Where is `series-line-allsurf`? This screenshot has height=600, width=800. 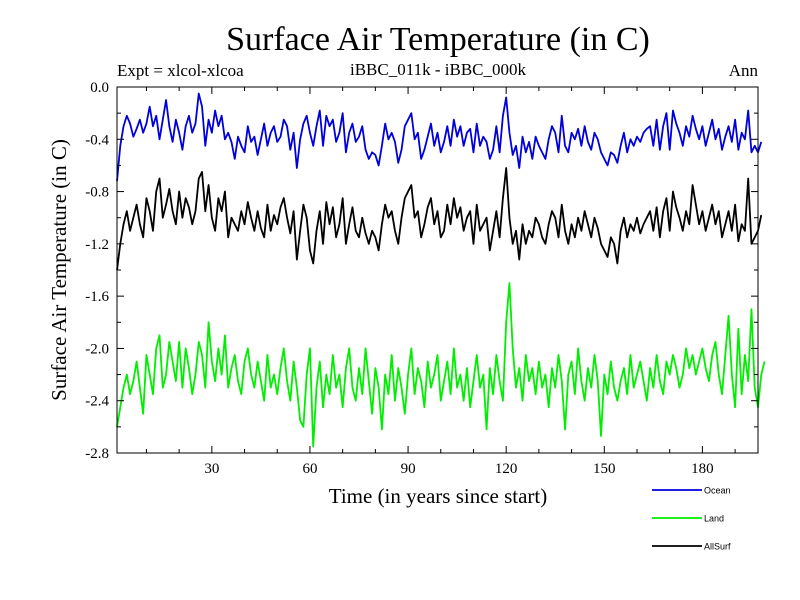 series-line-allsurf is located at coordinates (439, 219).